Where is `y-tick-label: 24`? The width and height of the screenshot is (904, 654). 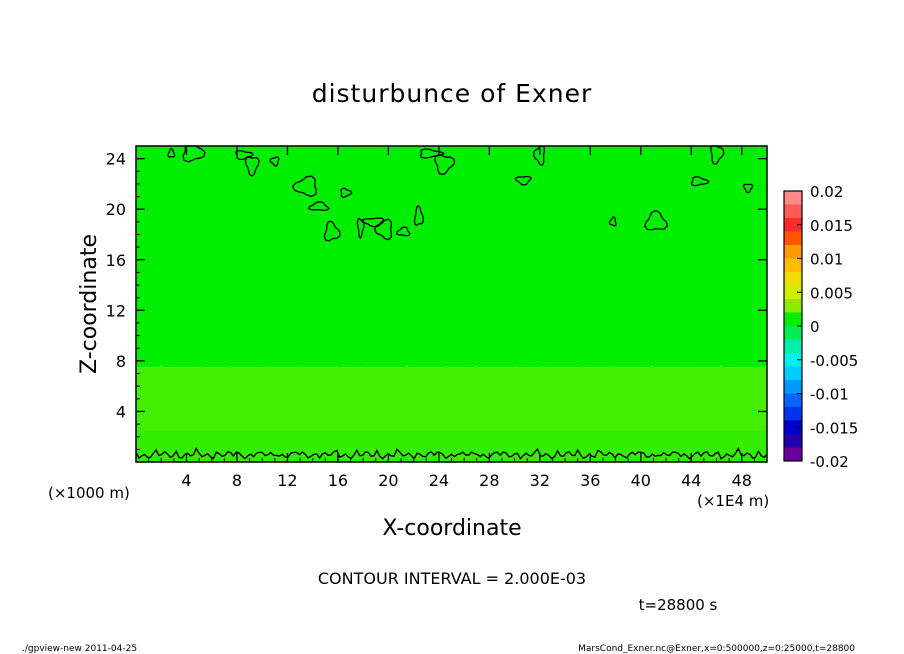 y-tick-label: 24 is located at coordinates (116, 159).